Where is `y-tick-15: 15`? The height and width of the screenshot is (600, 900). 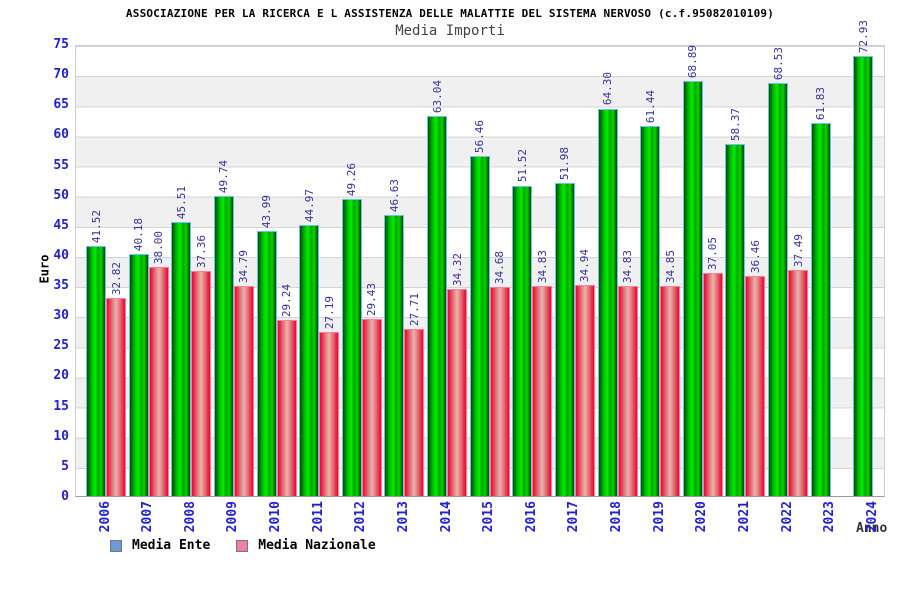 y-tick-15: 15 is located at coordinates (61, 406).